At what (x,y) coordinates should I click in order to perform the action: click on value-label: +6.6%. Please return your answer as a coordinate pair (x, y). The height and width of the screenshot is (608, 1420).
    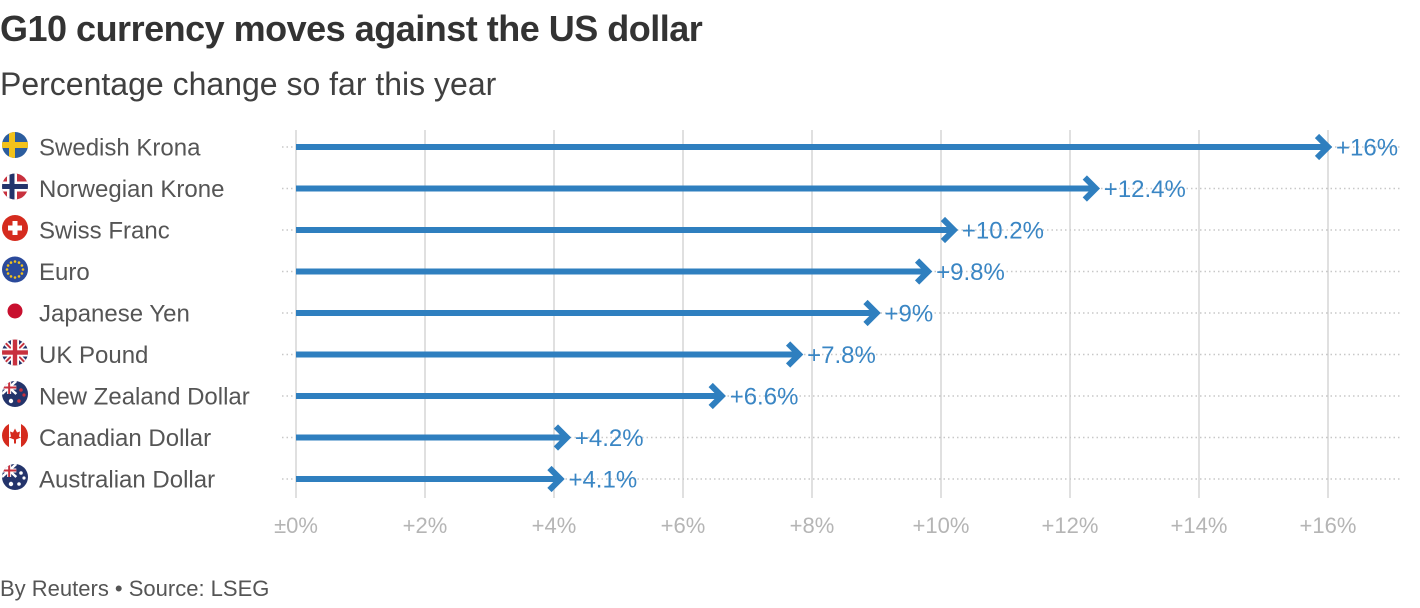
    Looking at the image, I should click on (764, 397).